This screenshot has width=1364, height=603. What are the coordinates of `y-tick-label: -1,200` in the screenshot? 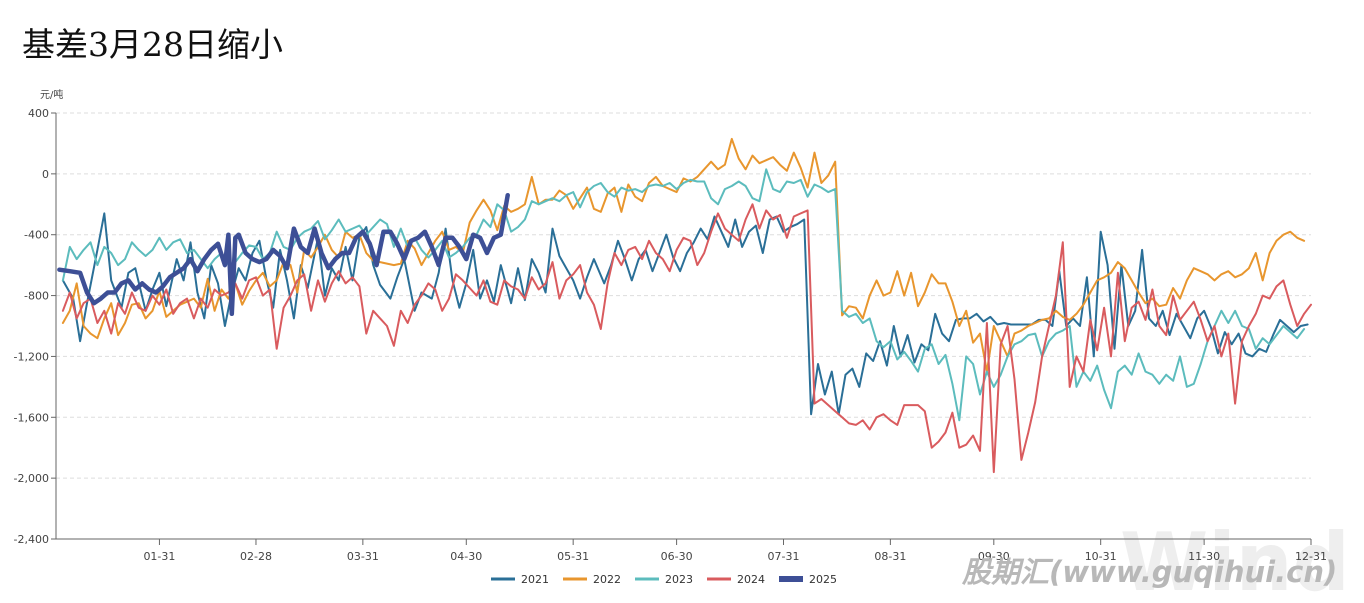 It's located at (31, 356).